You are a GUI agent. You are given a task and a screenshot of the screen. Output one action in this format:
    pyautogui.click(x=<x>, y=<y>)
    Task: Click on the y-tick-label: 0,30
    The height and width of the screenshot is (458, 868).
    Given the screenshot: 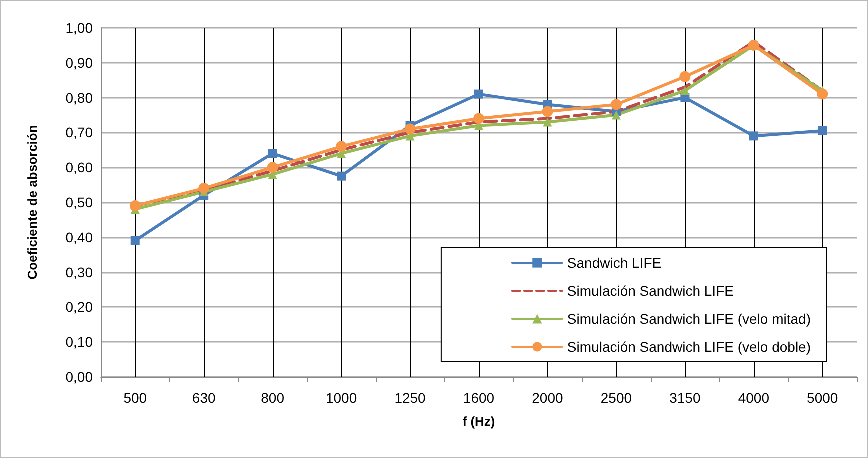 What is the action you would take?
    pyautogui.click(x=80, y=272)
    